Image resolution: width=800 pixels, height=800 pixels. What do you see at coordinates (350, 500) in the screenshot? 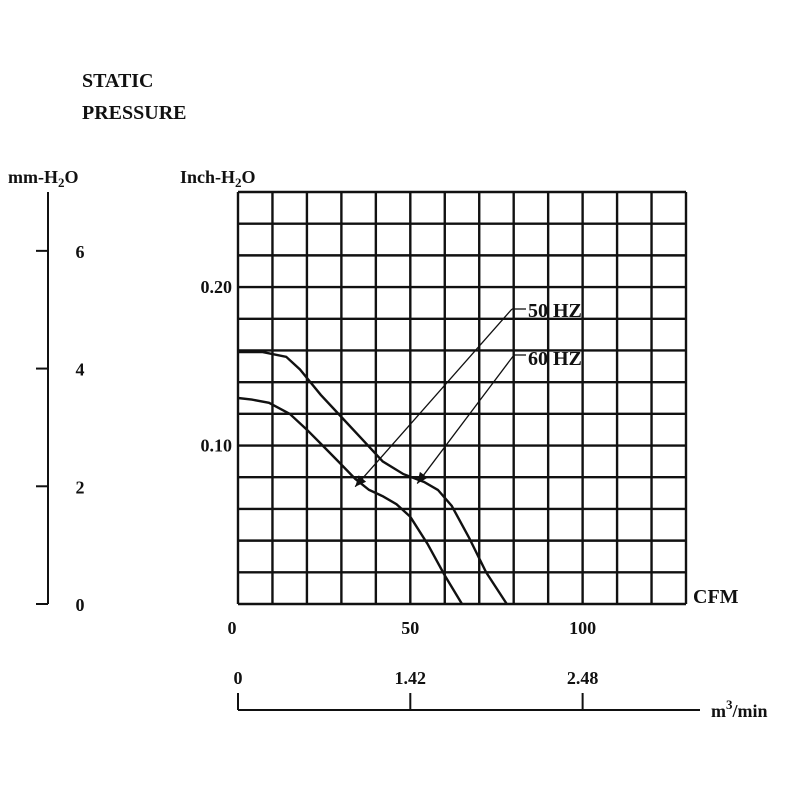
I see `series-line-50-hz` at bounding box center [350, 500].